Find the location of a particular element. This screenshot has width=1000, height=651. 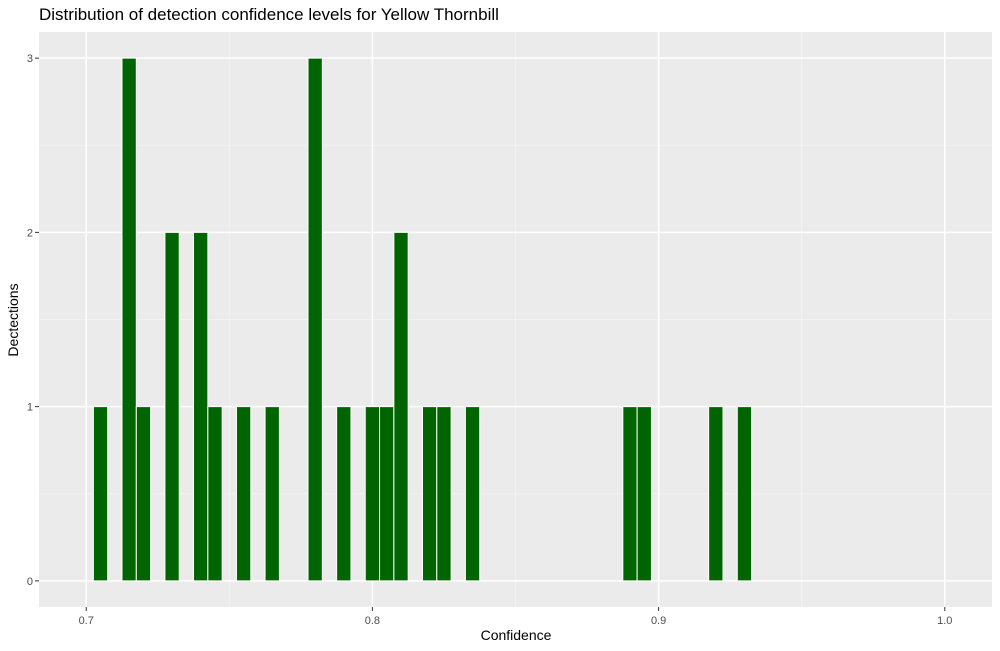

y-axis-title: Dectections is located at coordinates (13, 319).